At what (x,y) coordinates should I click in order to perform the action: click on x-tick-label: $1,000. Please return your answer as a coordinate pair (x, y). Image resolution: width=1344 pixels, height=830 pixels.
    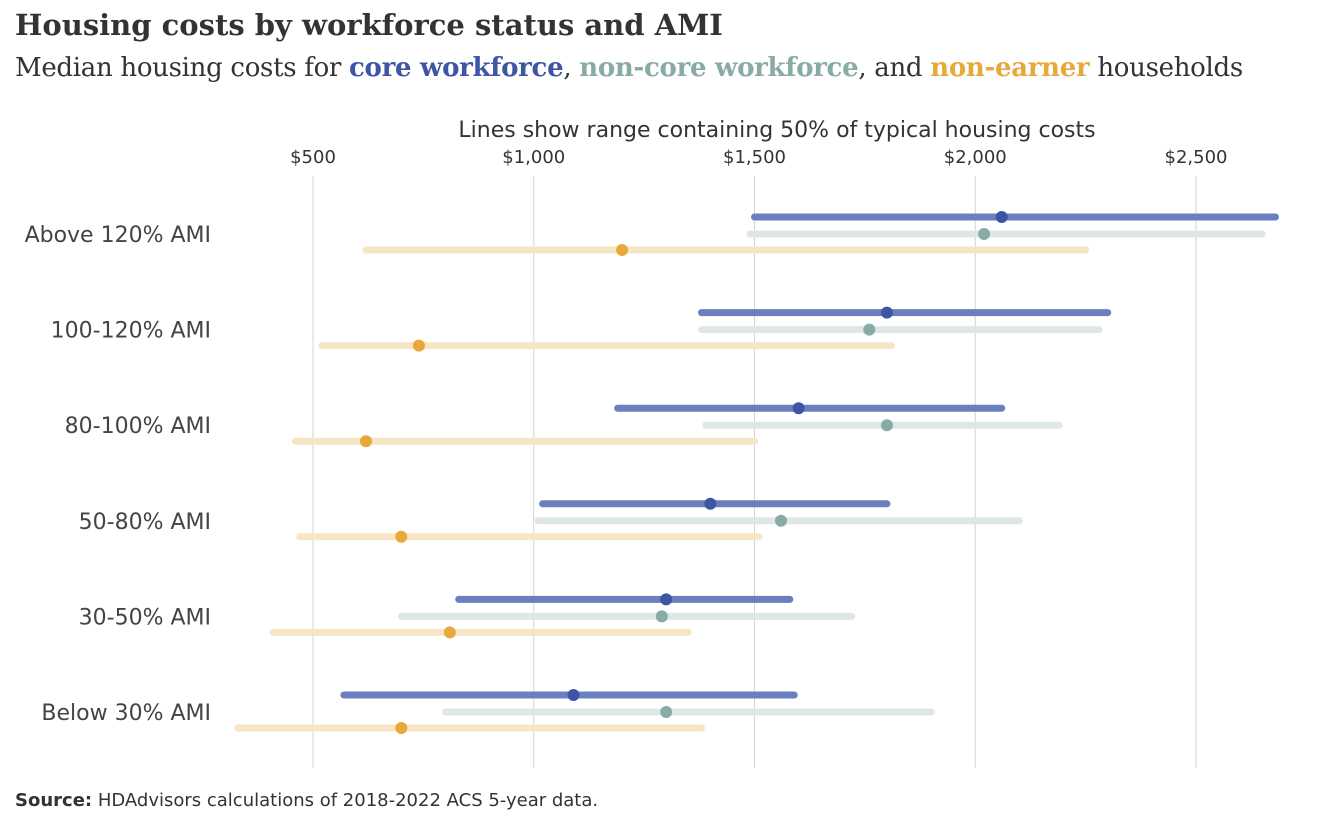
    Looking at the image, I should click on (533, 157).